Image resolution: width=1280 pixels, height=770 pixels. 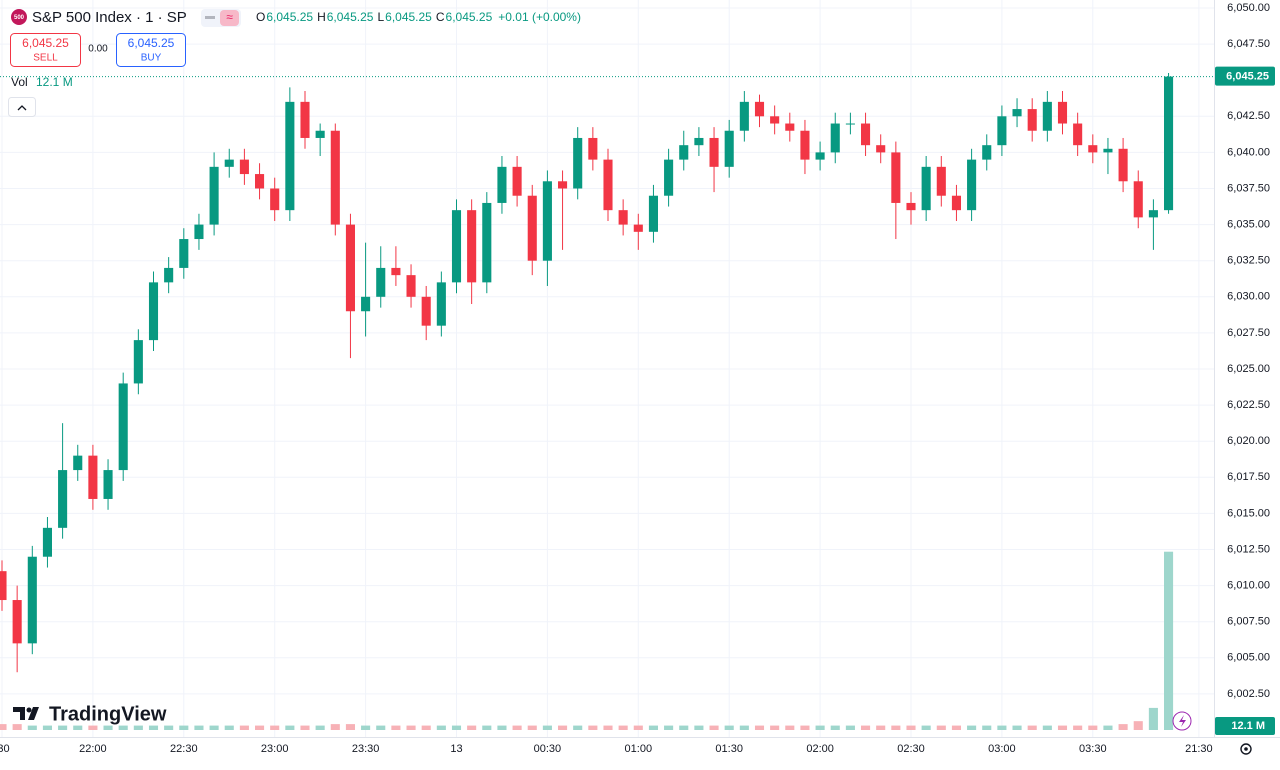 What do you see at coordinates (45, 58) in the screenshot?
I see `sell-label: SELL` at bounding box center [45, 58].